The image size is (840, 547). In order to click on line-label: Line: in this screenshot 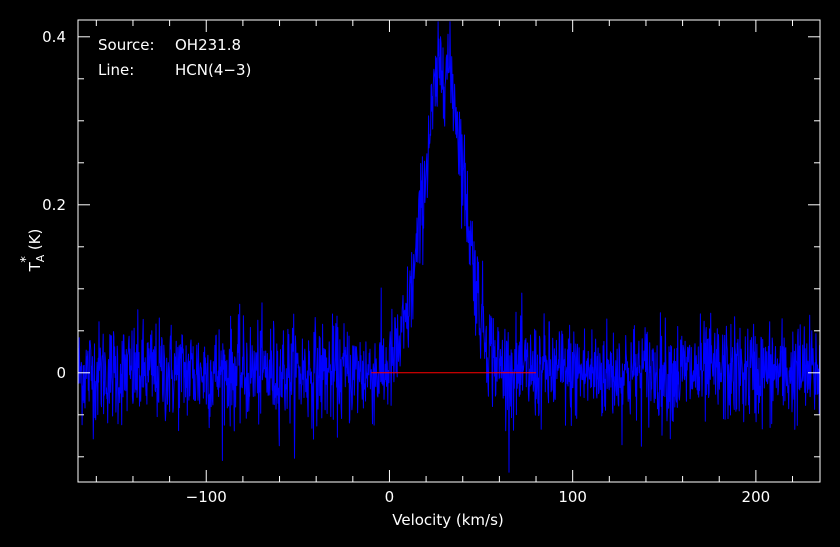, I will do `click(116, 70)`.